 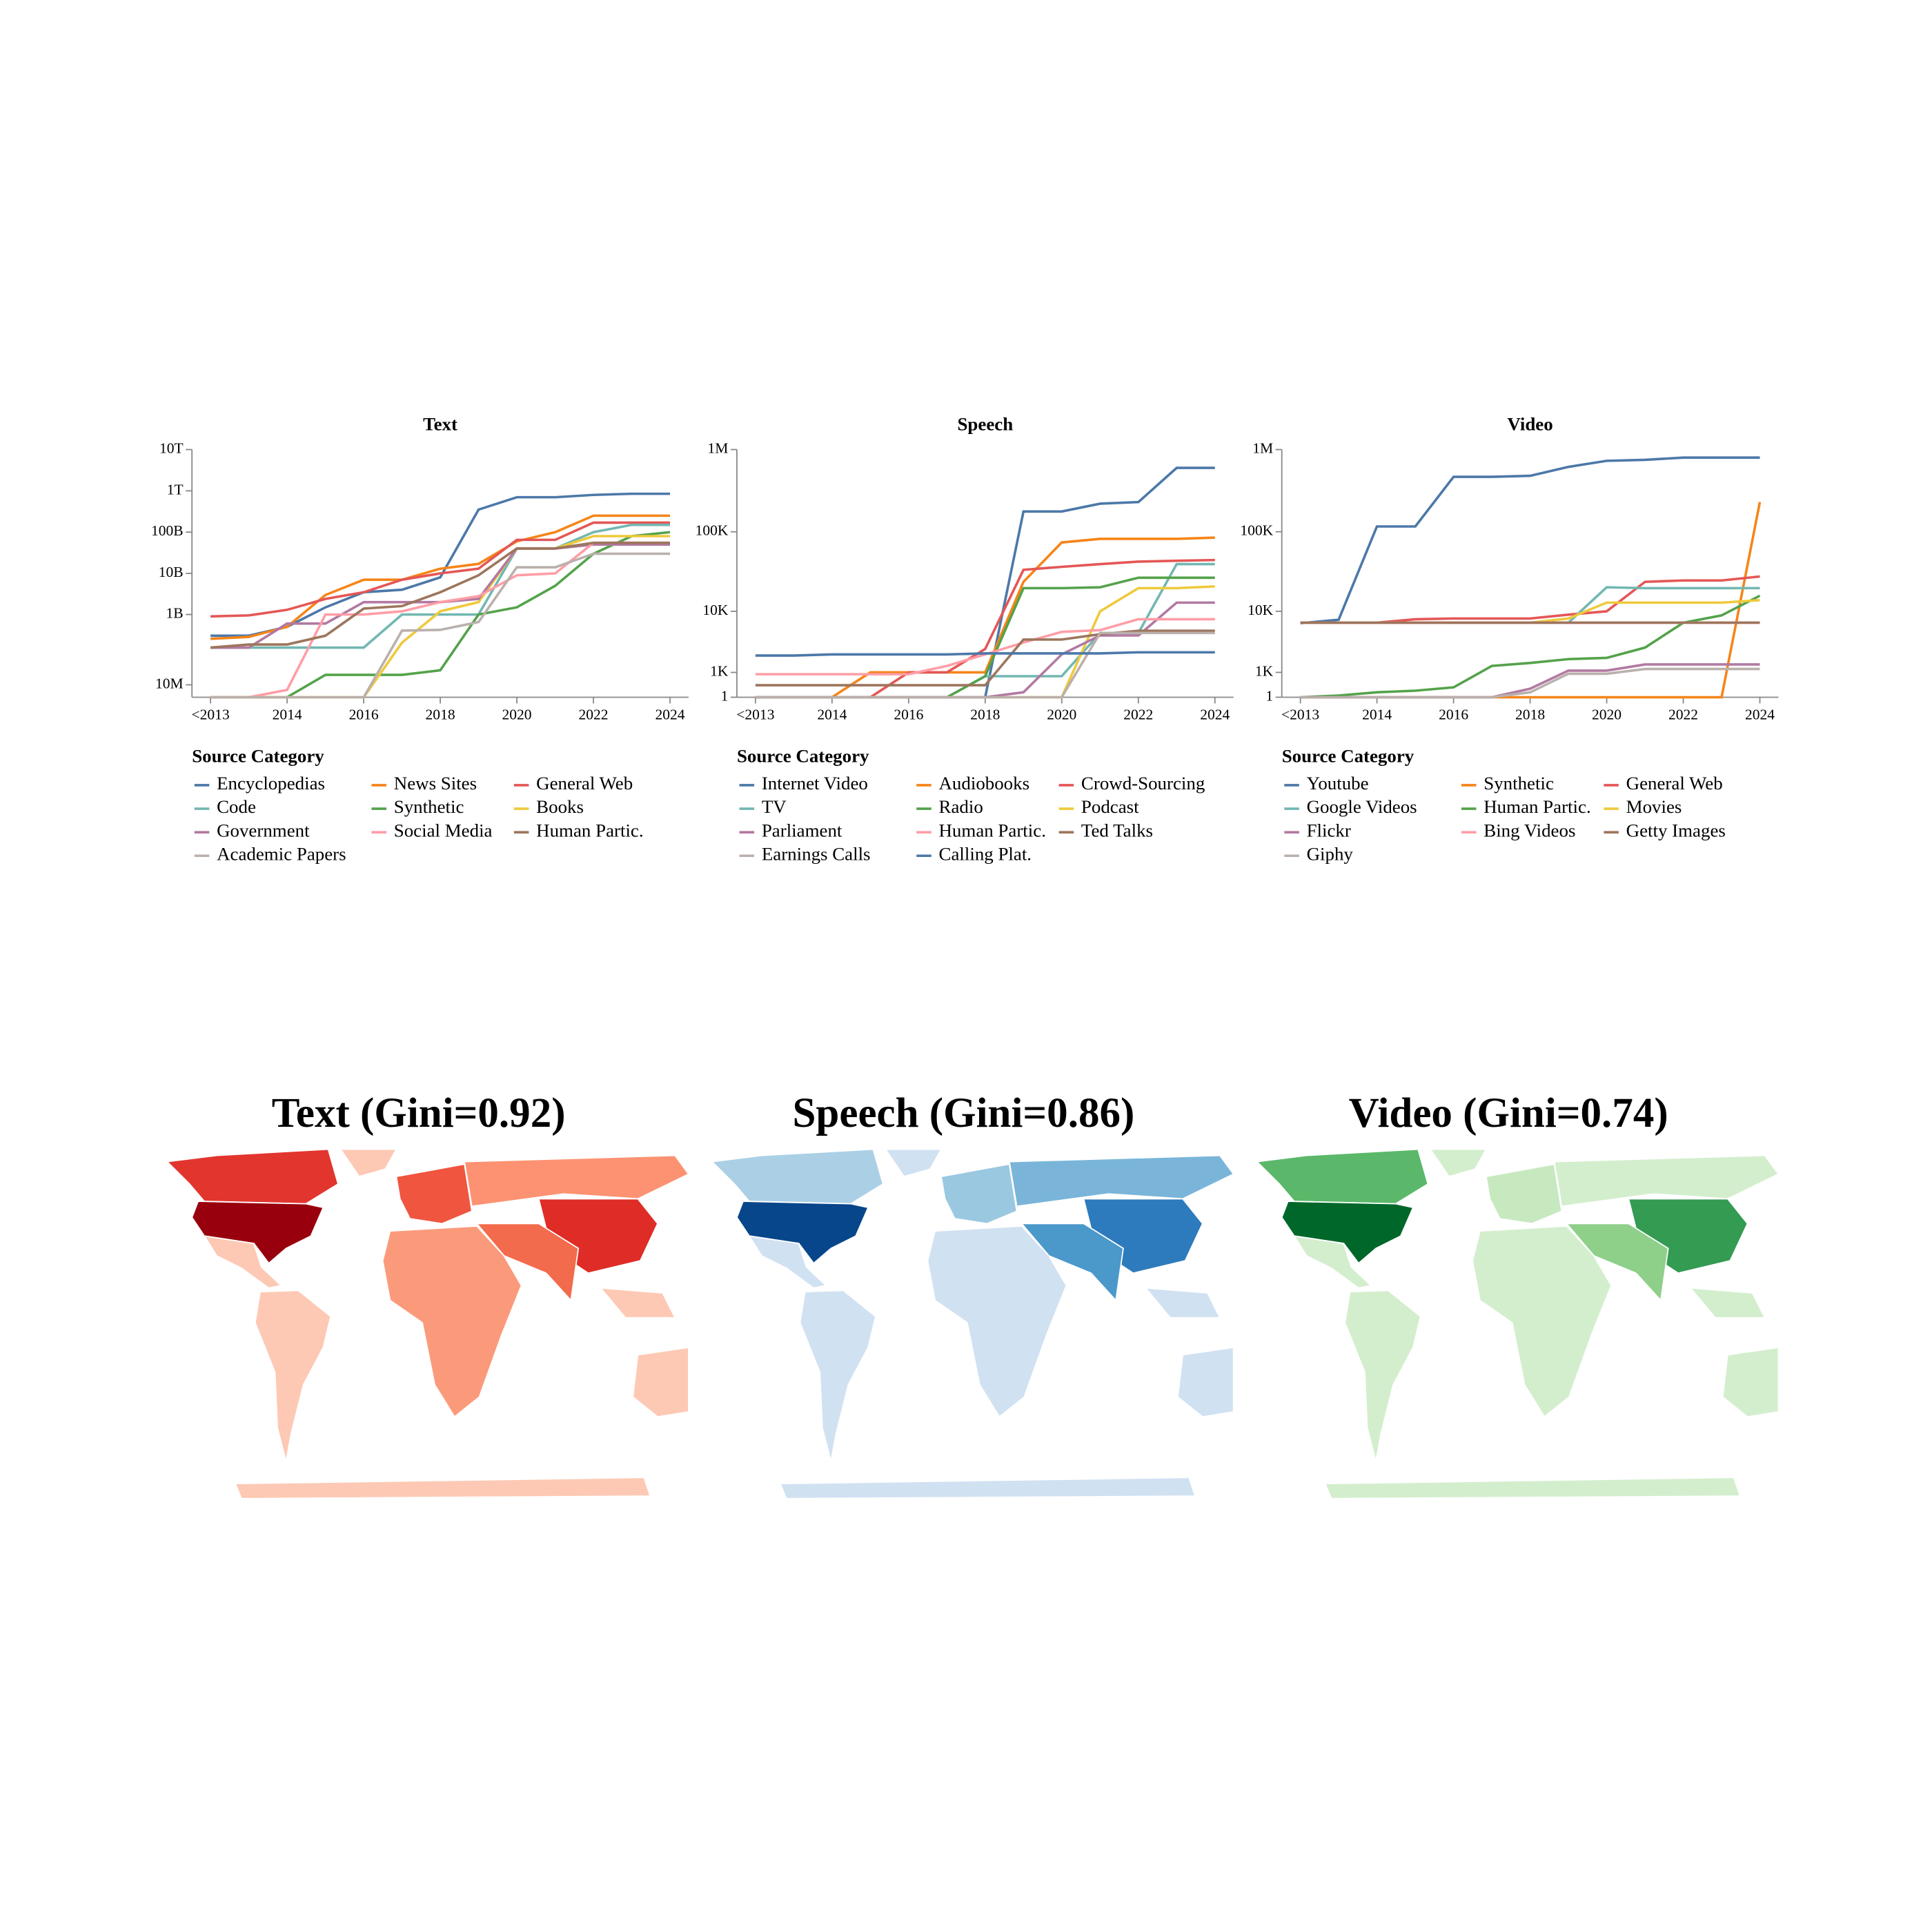 What do you see at coordinates (985, 424) in the screenshot?
I see `chart-title: Speech` at bounding box center [985, 424].